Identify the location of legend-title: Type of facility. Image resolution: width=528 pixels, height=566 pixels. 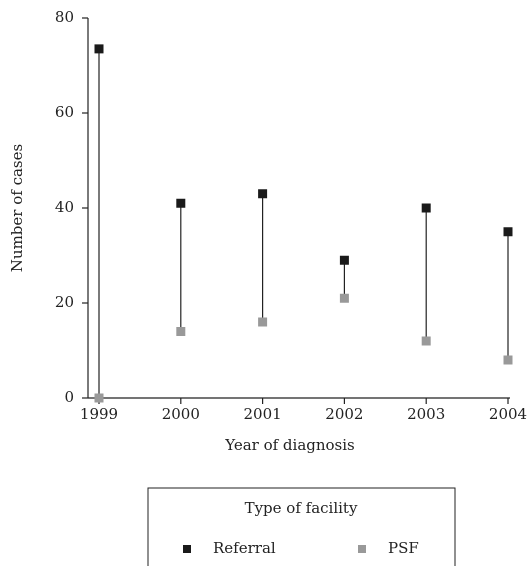
(301, 508).